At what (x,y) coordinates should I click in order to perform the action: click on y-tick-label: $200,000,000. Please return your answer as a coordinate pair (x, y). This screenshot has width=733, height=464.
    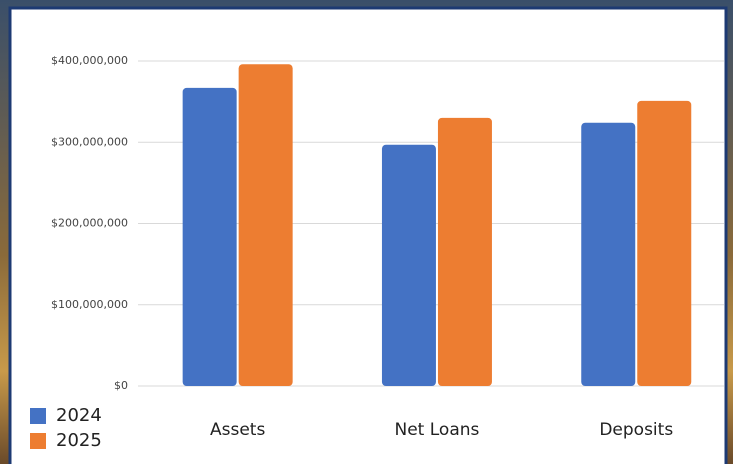
    Looking at the image, I should click on (89, 223).